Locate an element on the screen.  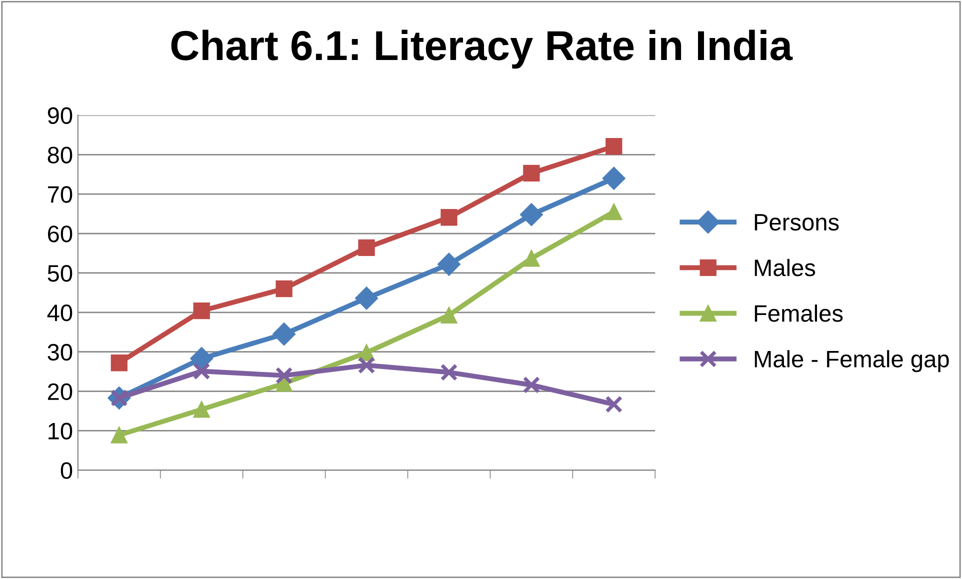
y-tick-label: 0 is located at coordinates (66, 470).